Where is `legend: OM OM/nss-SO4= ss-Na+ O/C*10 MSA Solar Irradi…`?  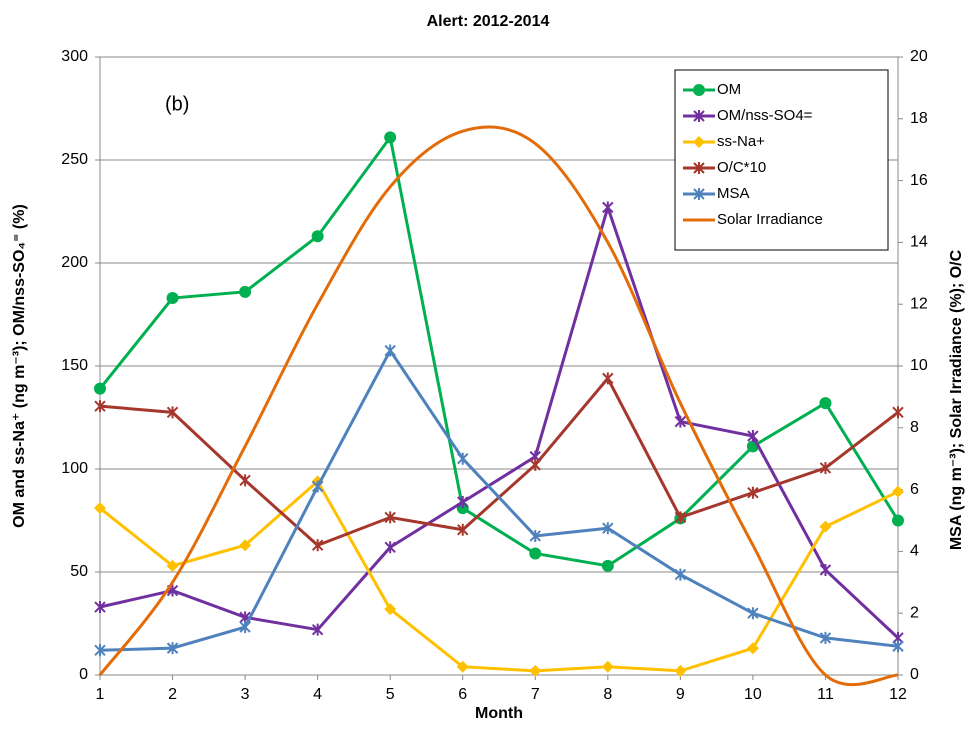
legend: OM OM/nss-SO4= ss-Na+ O/C*10 MSA Solar Irradi… is located at coordinates (781, 160).